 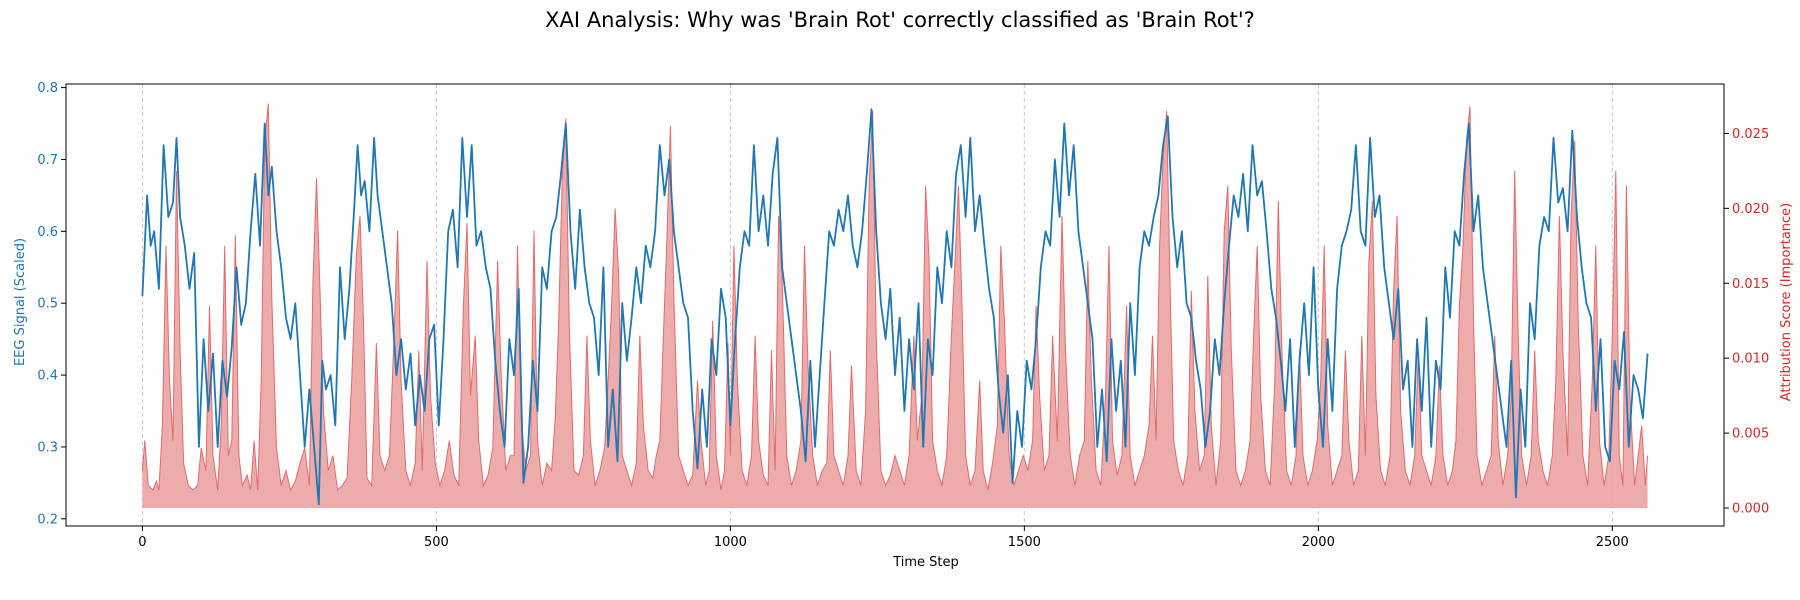 I want to click on y-axis-right-label: Attribution Score (Importance), so click(x=1786, y=302).